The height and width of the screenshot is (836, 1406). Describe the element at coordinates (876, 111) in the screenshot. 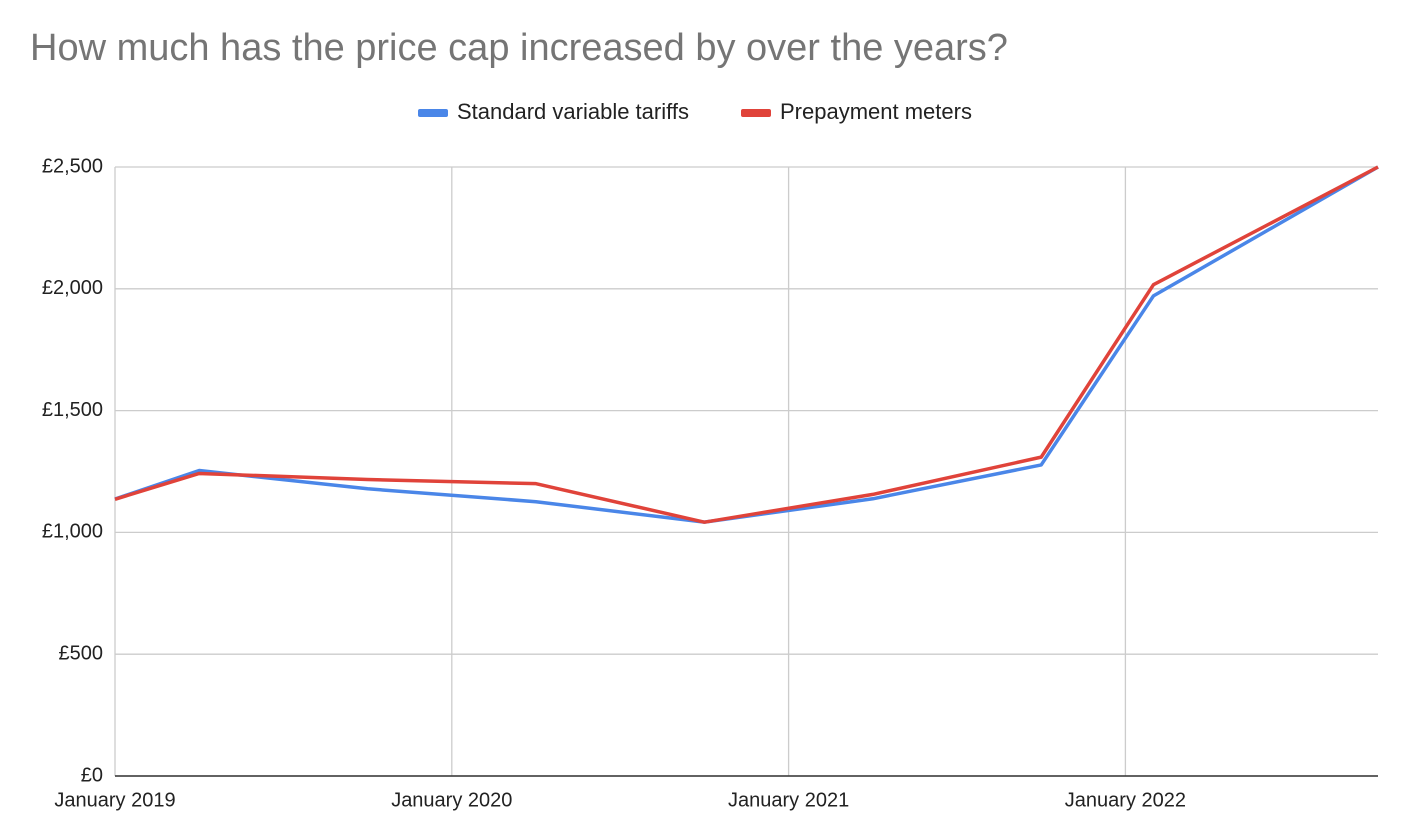

I see `legend-label: Prepayment meters` at that location.